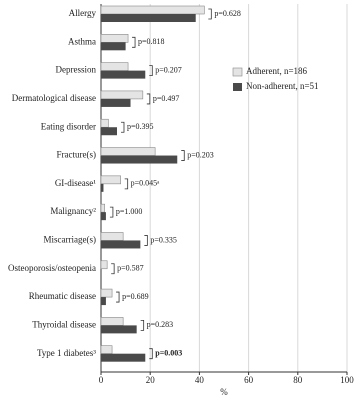  I want to click on x-tick-label: 0, so click(101, 380).